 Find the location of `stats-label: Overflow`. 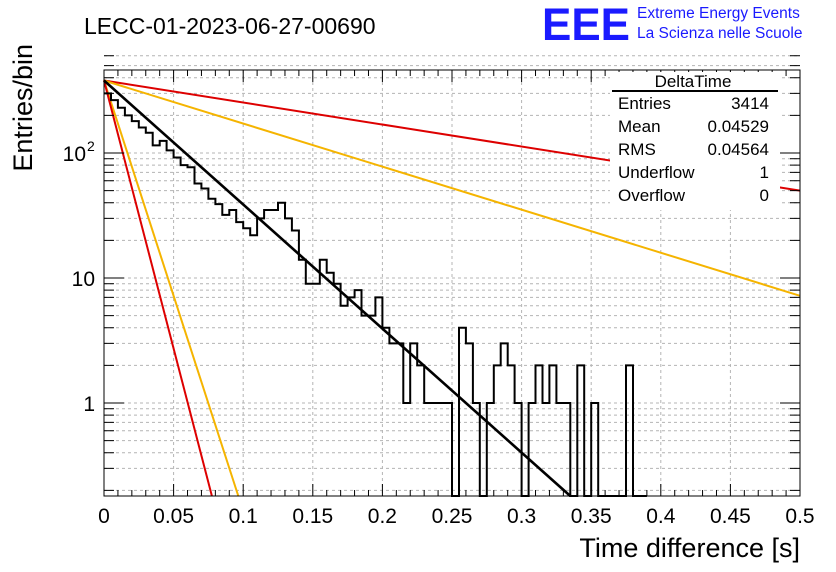

stats-label: Overflow is located at coordinates (652, 195).